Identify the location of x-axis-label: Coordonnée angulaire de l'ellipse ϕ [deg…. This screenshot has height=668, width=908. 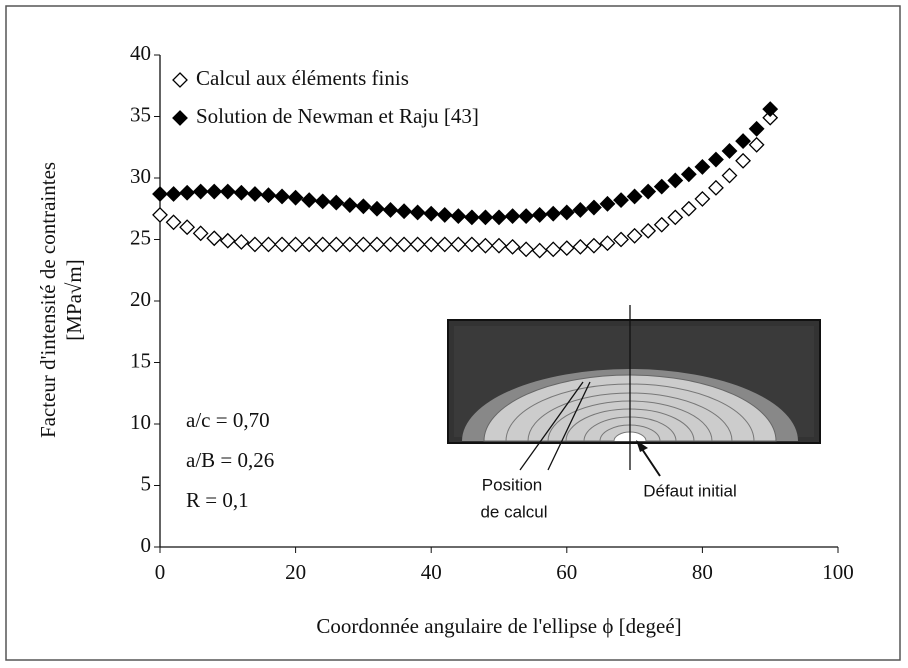
(498, 626).